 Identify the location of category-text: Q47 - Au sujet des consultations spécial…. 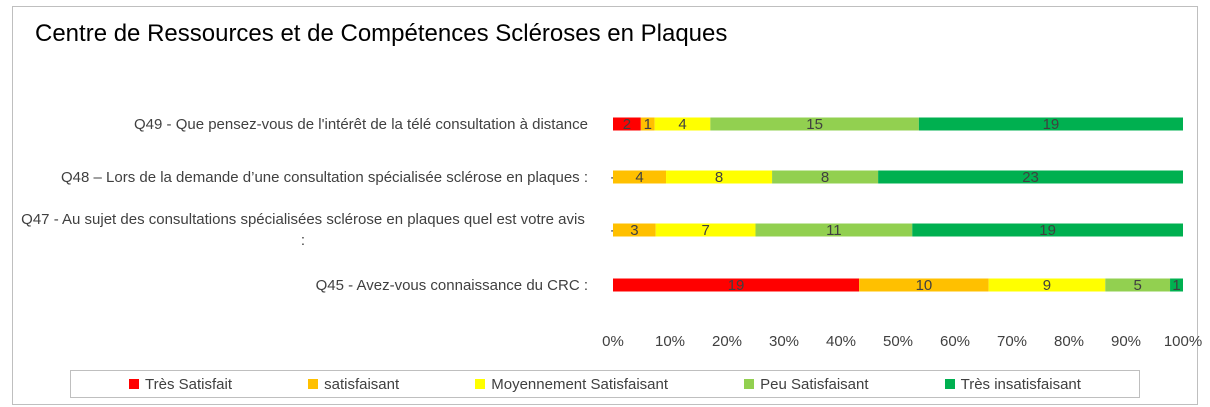
(303, 230).